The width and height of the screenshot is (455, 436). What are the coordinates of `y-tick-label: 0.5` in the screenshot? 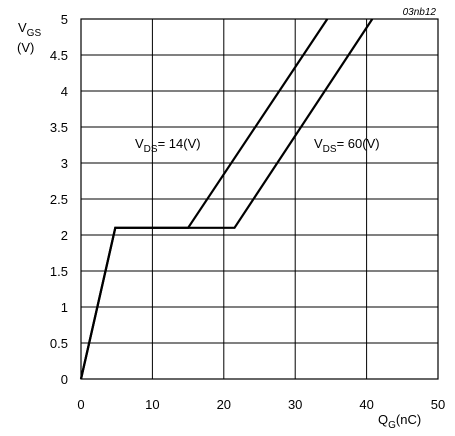 It's located at (59, 343).